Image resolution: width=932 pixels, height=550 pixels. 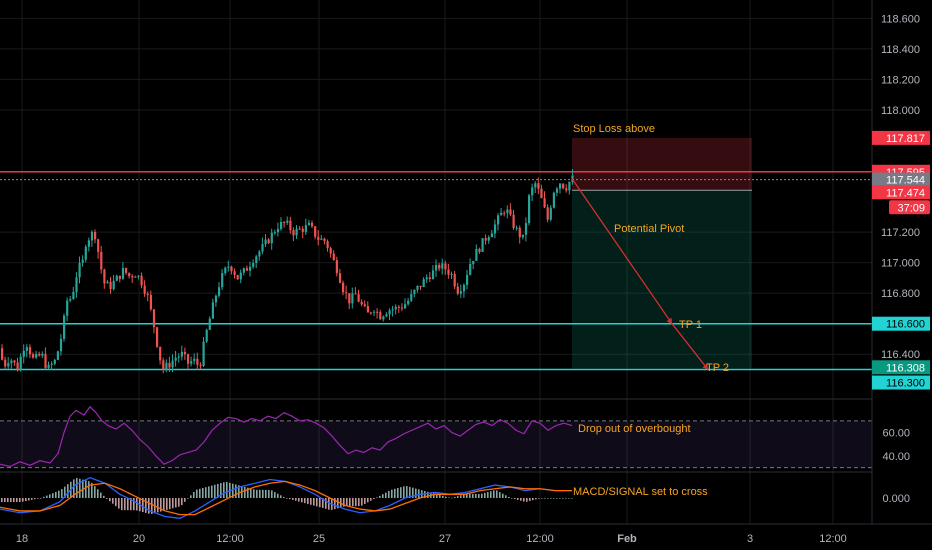 I want to click on signal-line, so click(x=286, y=498).